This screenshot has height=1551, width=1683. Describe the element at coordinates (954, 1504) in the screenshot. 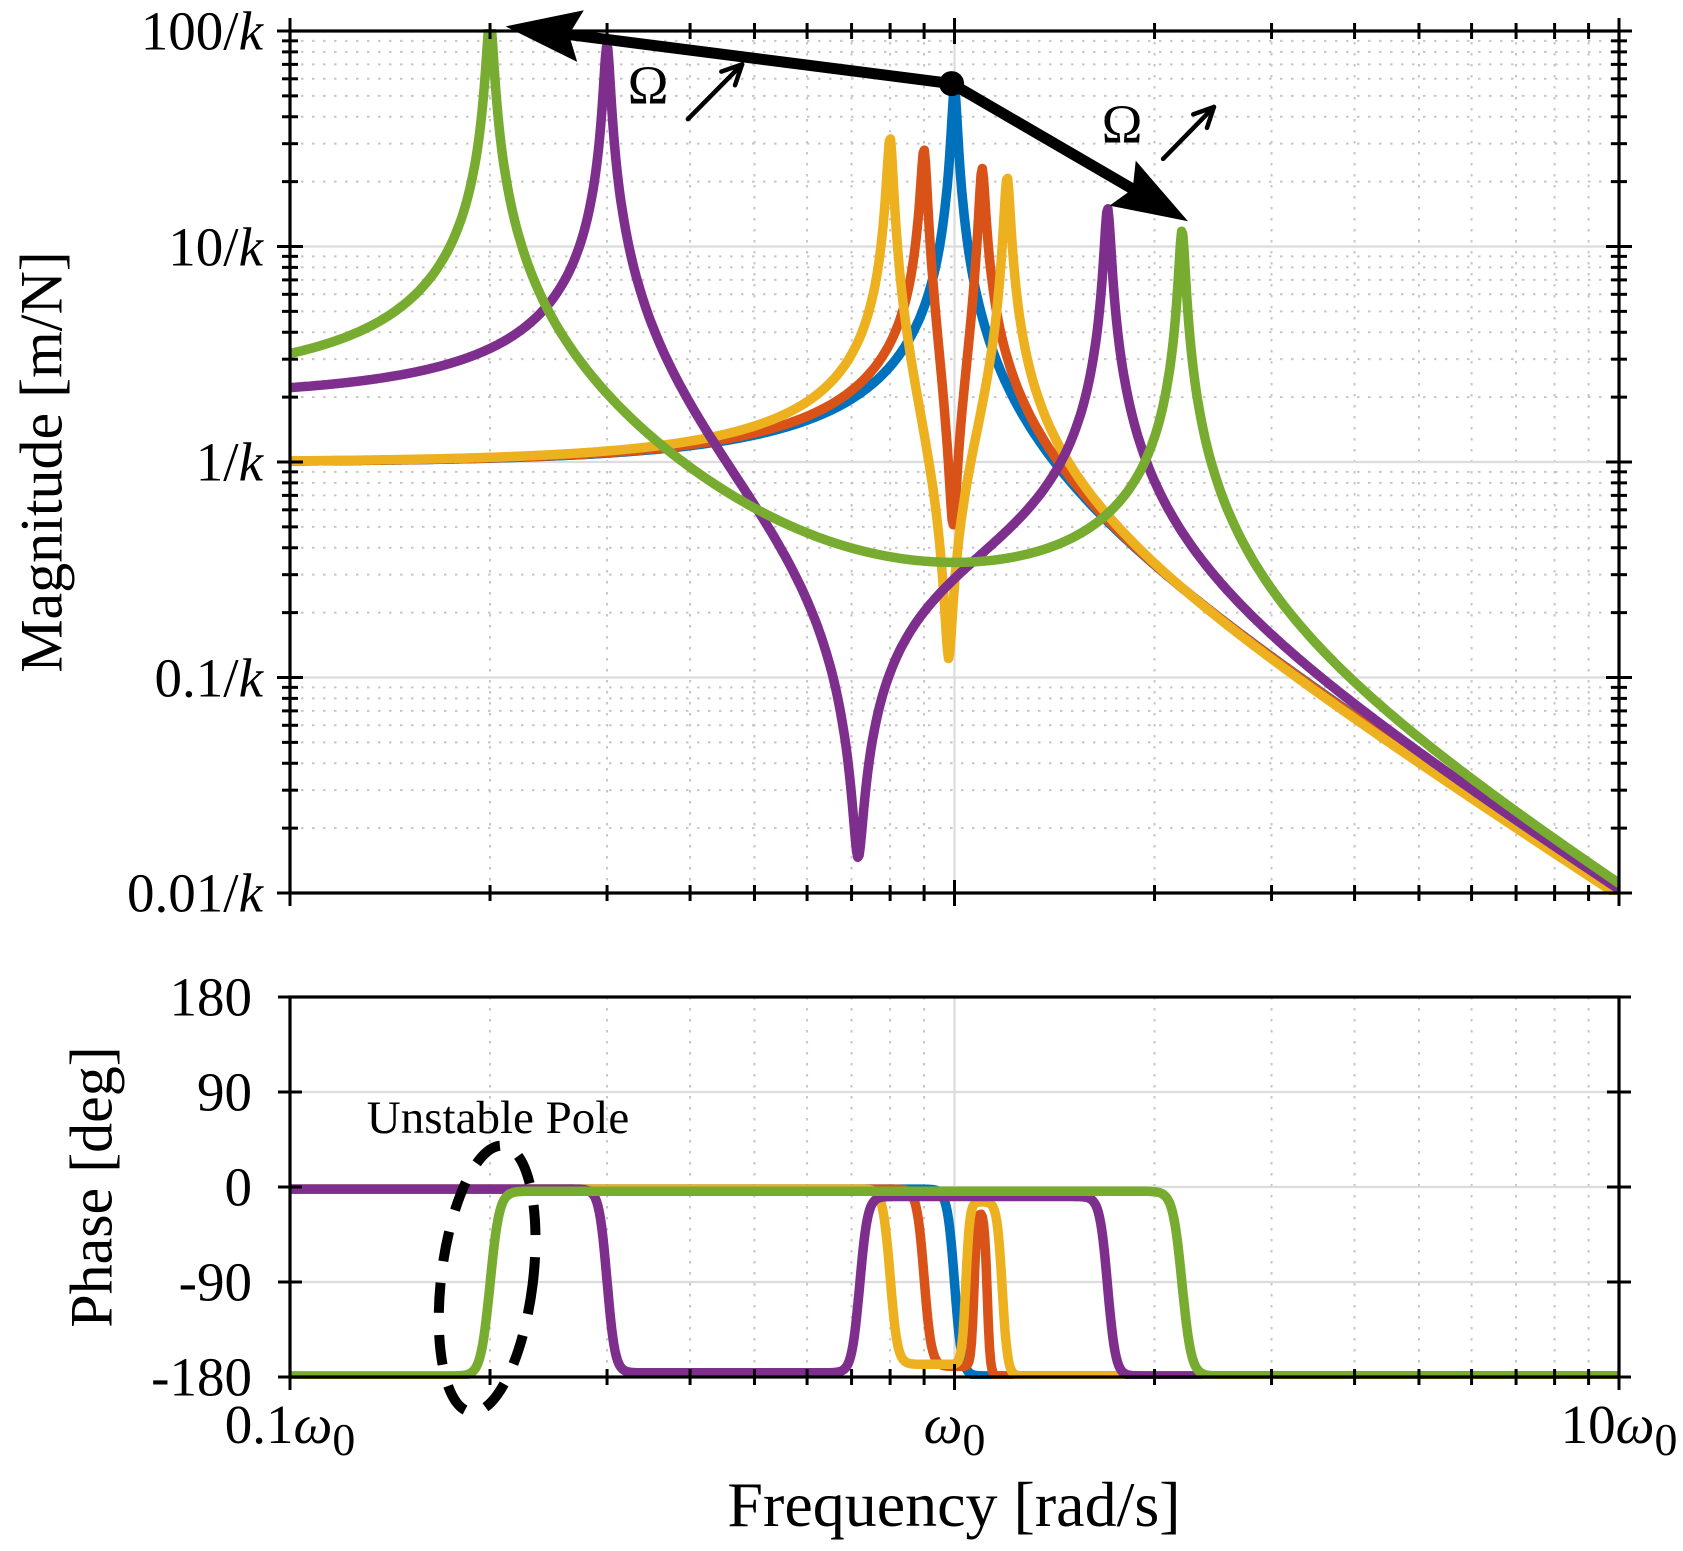

I see `frequency-axis-label: Frequency [rad/s]` at that location.